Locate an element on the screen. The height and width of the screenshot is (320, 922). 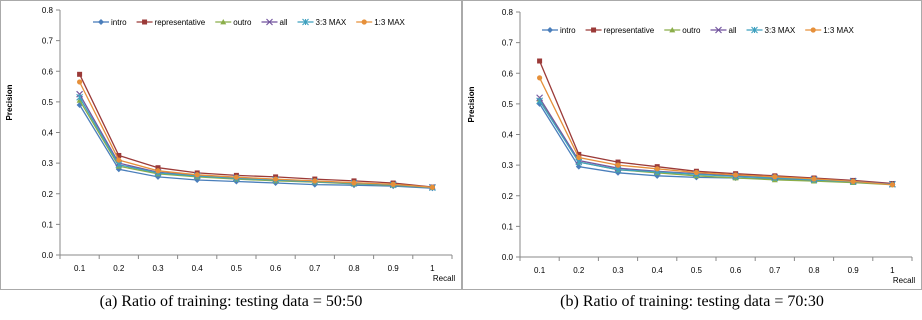
y-tick-label: 0.5 is located at coordinates (508, 104).